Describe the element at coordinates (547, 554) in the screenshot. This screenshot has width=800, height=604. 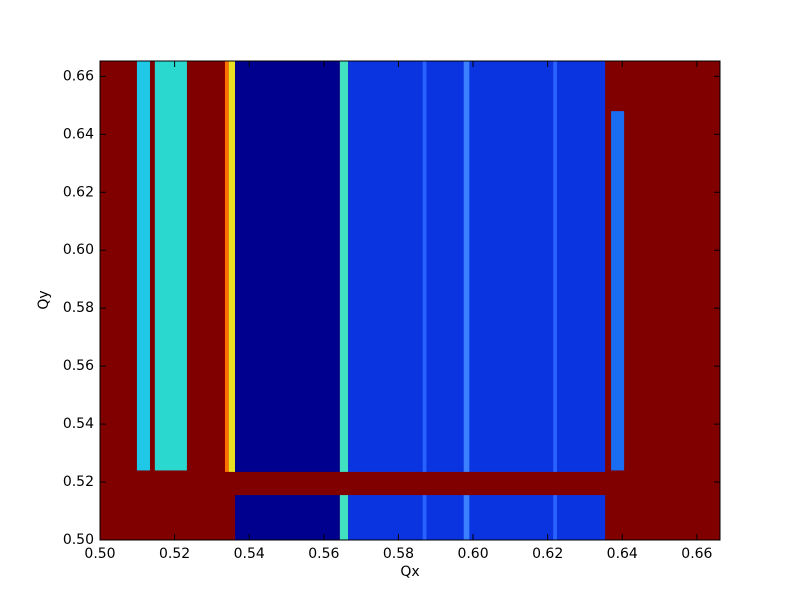
I see `x-tick-label: 0.62` at that location.